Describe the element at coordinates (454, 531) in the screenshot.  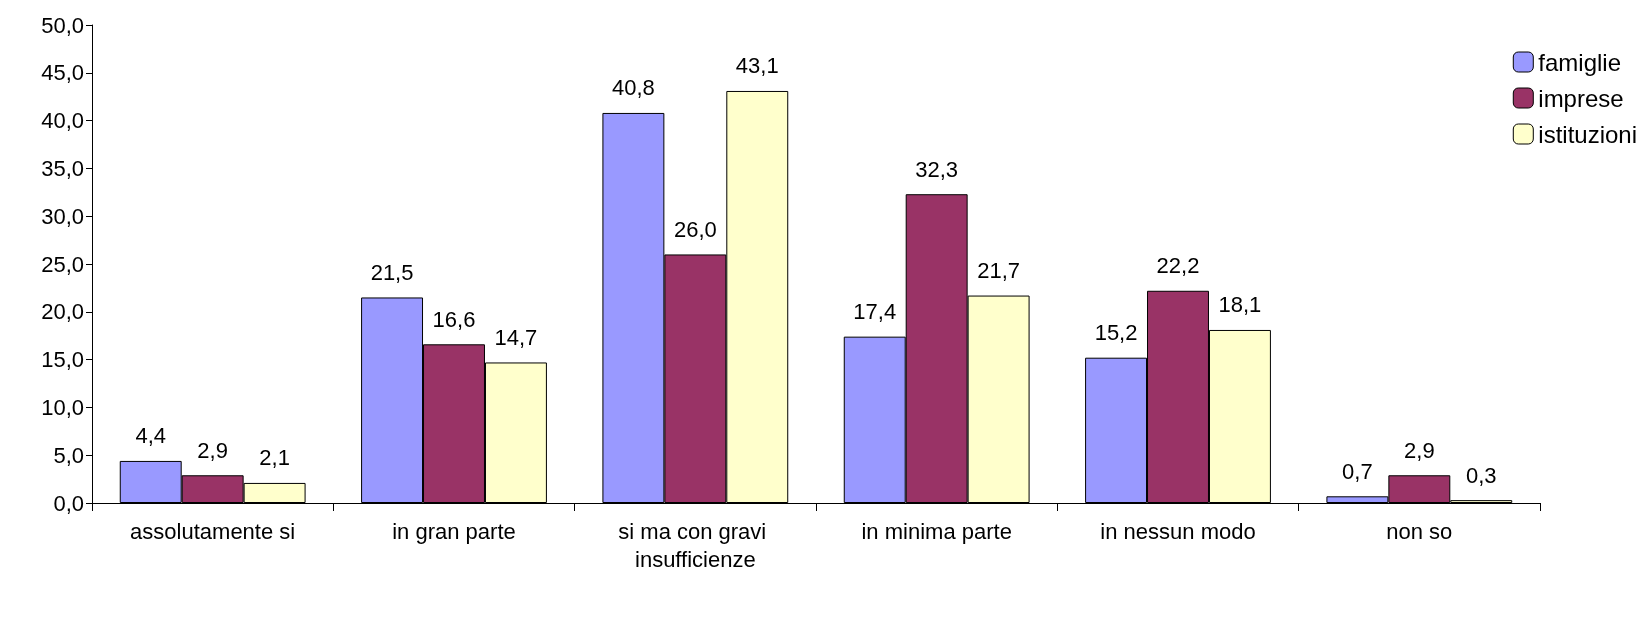
I see `x-tick-label: in gran parte` at that location.